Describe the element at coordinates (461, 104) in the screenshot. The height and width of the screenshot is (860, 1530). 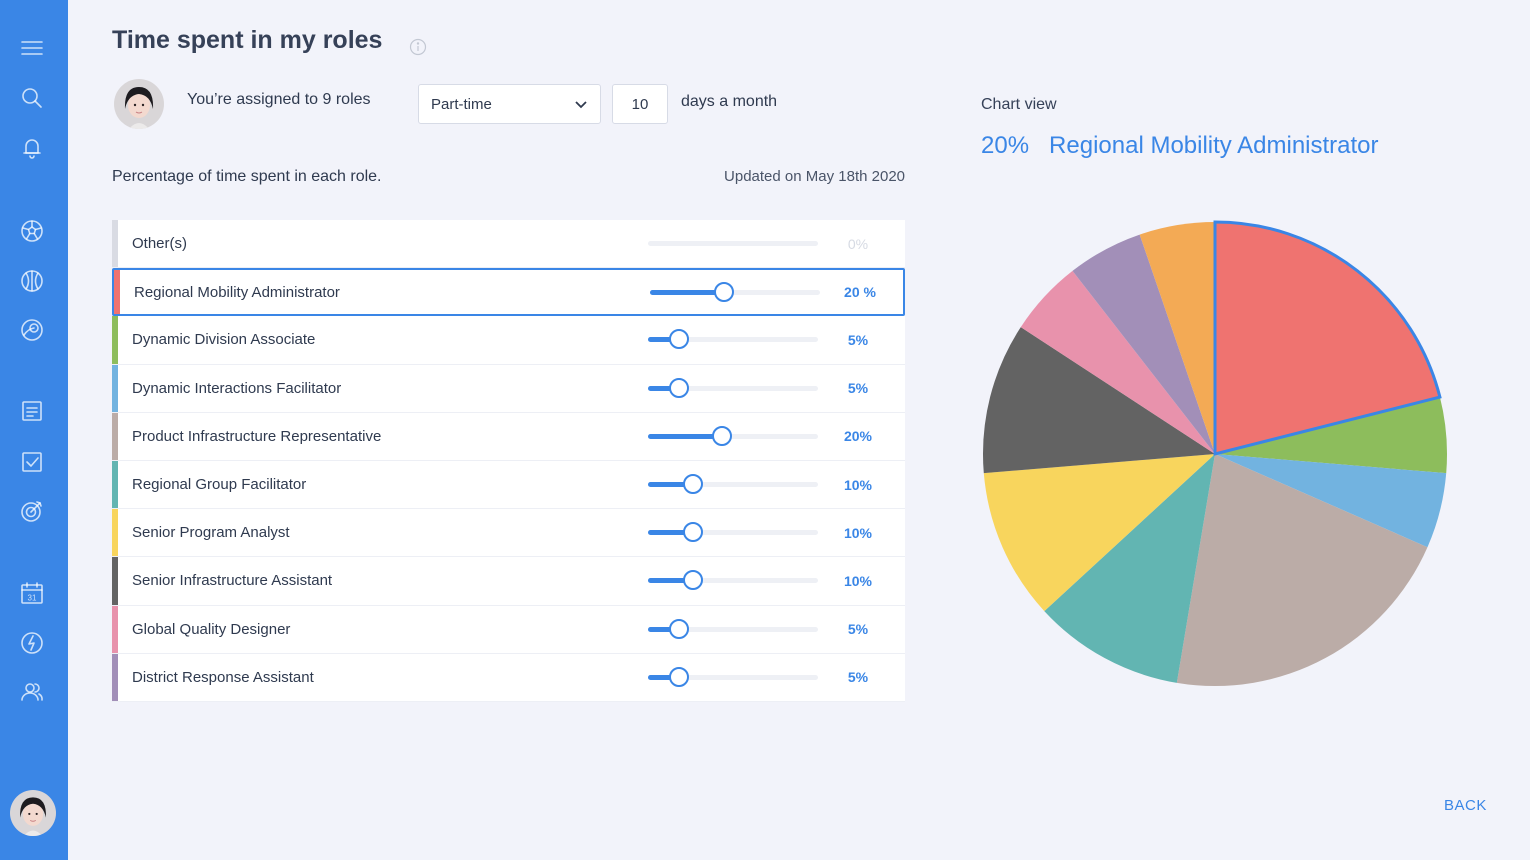
I see `employment-type-value: Part-time` at that location.